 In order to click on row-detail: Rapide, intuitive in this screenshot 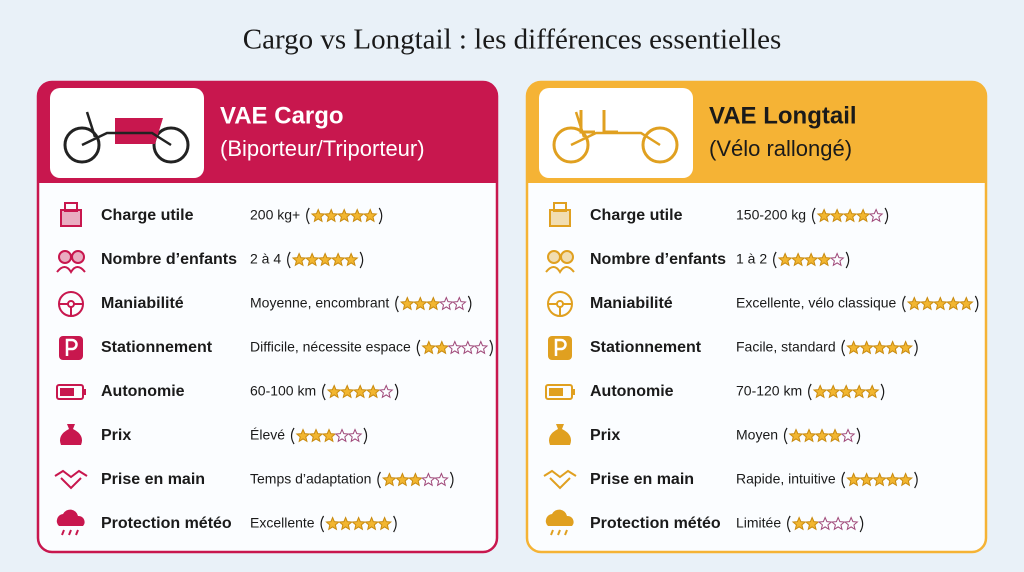, I will do `click(786, 479)`.